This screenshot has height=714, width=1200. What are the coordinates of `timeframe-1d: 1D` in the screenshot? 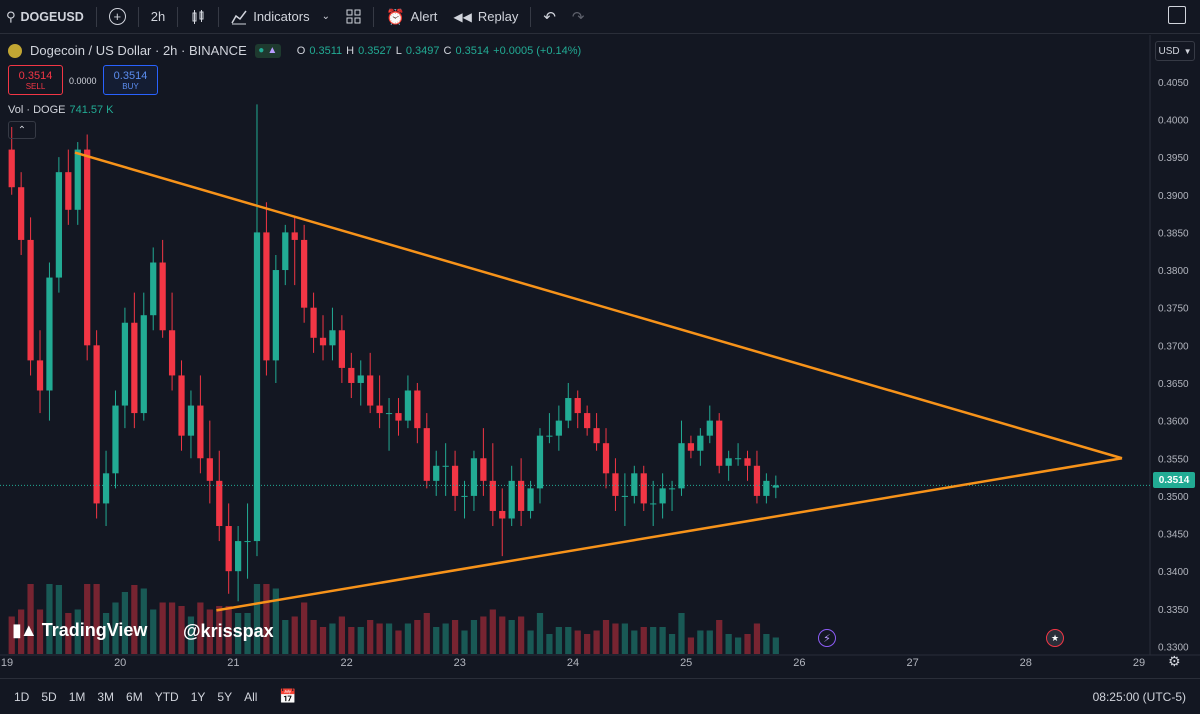 It's located at (22, 696).